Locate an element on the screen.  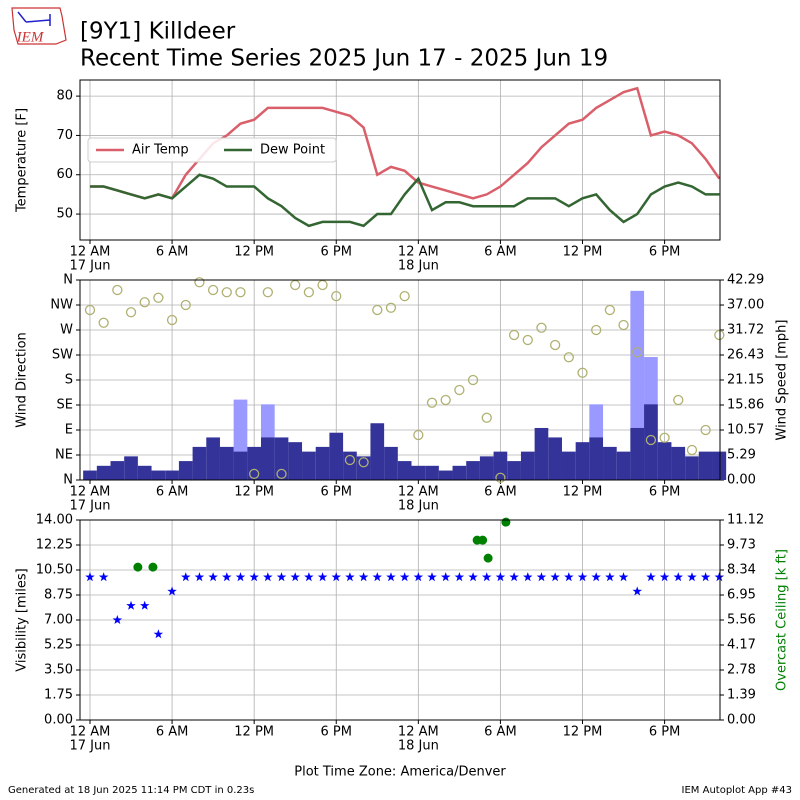
y-tick-label: 70 is located at coordinates (64, 135).